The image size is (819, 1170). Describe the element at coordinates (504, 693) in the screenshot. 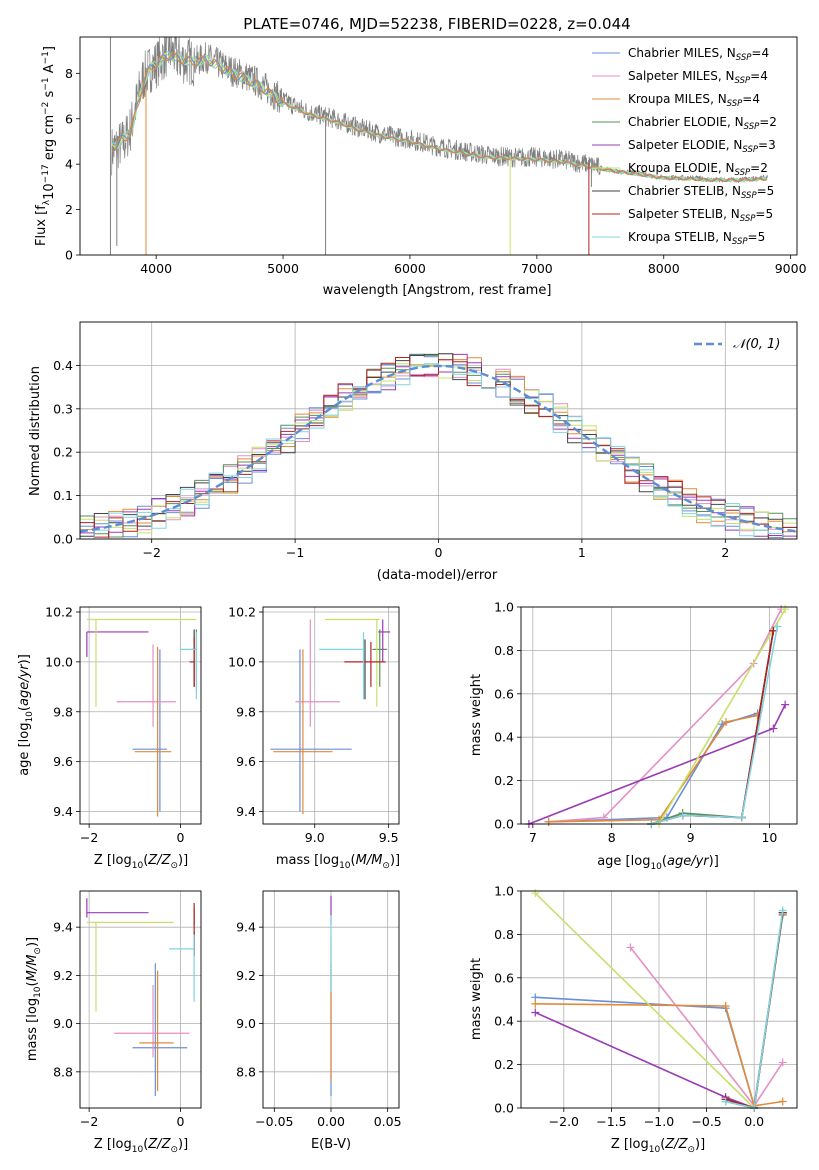

I see `y-tick-label: 0.6` at that location.